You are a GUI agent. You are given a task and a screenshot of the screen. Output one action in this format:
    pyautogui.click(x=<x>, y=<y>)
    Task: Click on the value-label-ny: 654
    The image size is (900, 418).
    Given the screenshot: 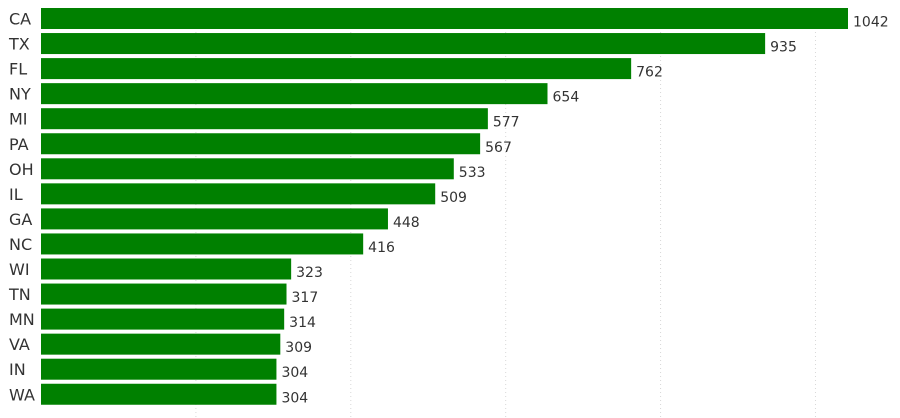 What is the action you would take?
    pyautogui.click(x=566, y=98)
    